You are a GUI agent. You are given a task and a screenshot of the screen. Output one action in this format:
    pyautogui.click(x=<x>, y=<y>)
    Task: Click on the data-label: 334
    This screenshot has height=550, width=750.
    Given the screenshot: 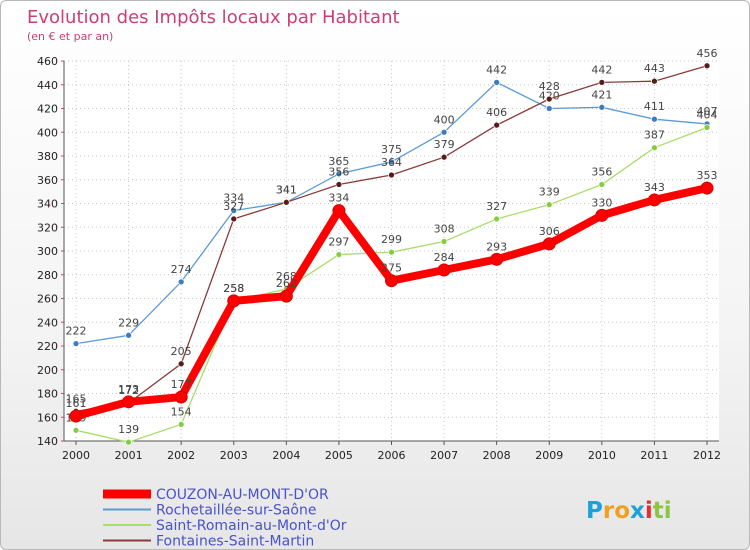 What is the action you would take?
    pyautogui.click(x=338, y=198)
    